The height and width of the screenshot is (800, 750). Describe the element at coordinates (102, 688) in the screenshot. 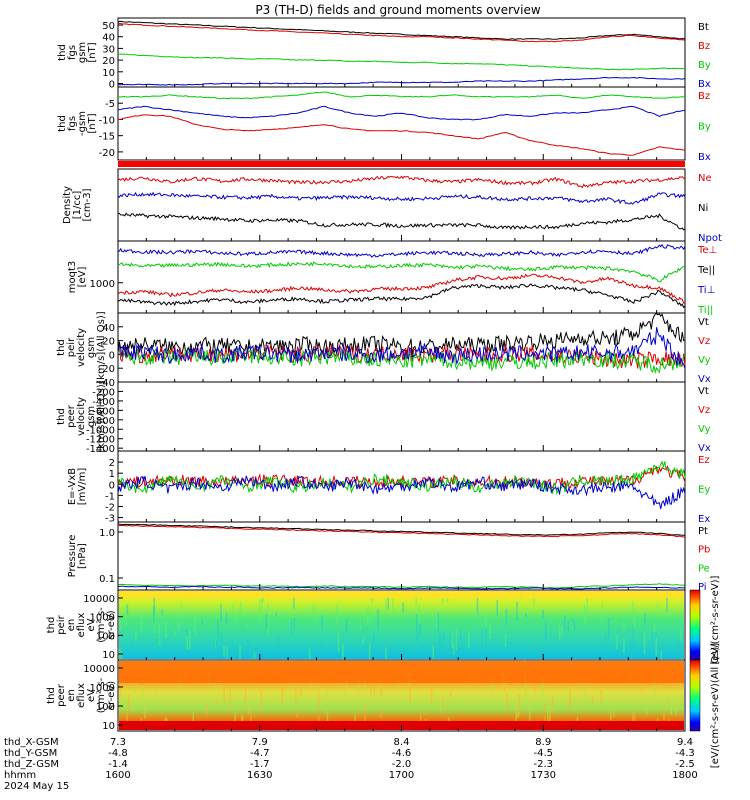

I see `y-tick-label: 1000` at that location.